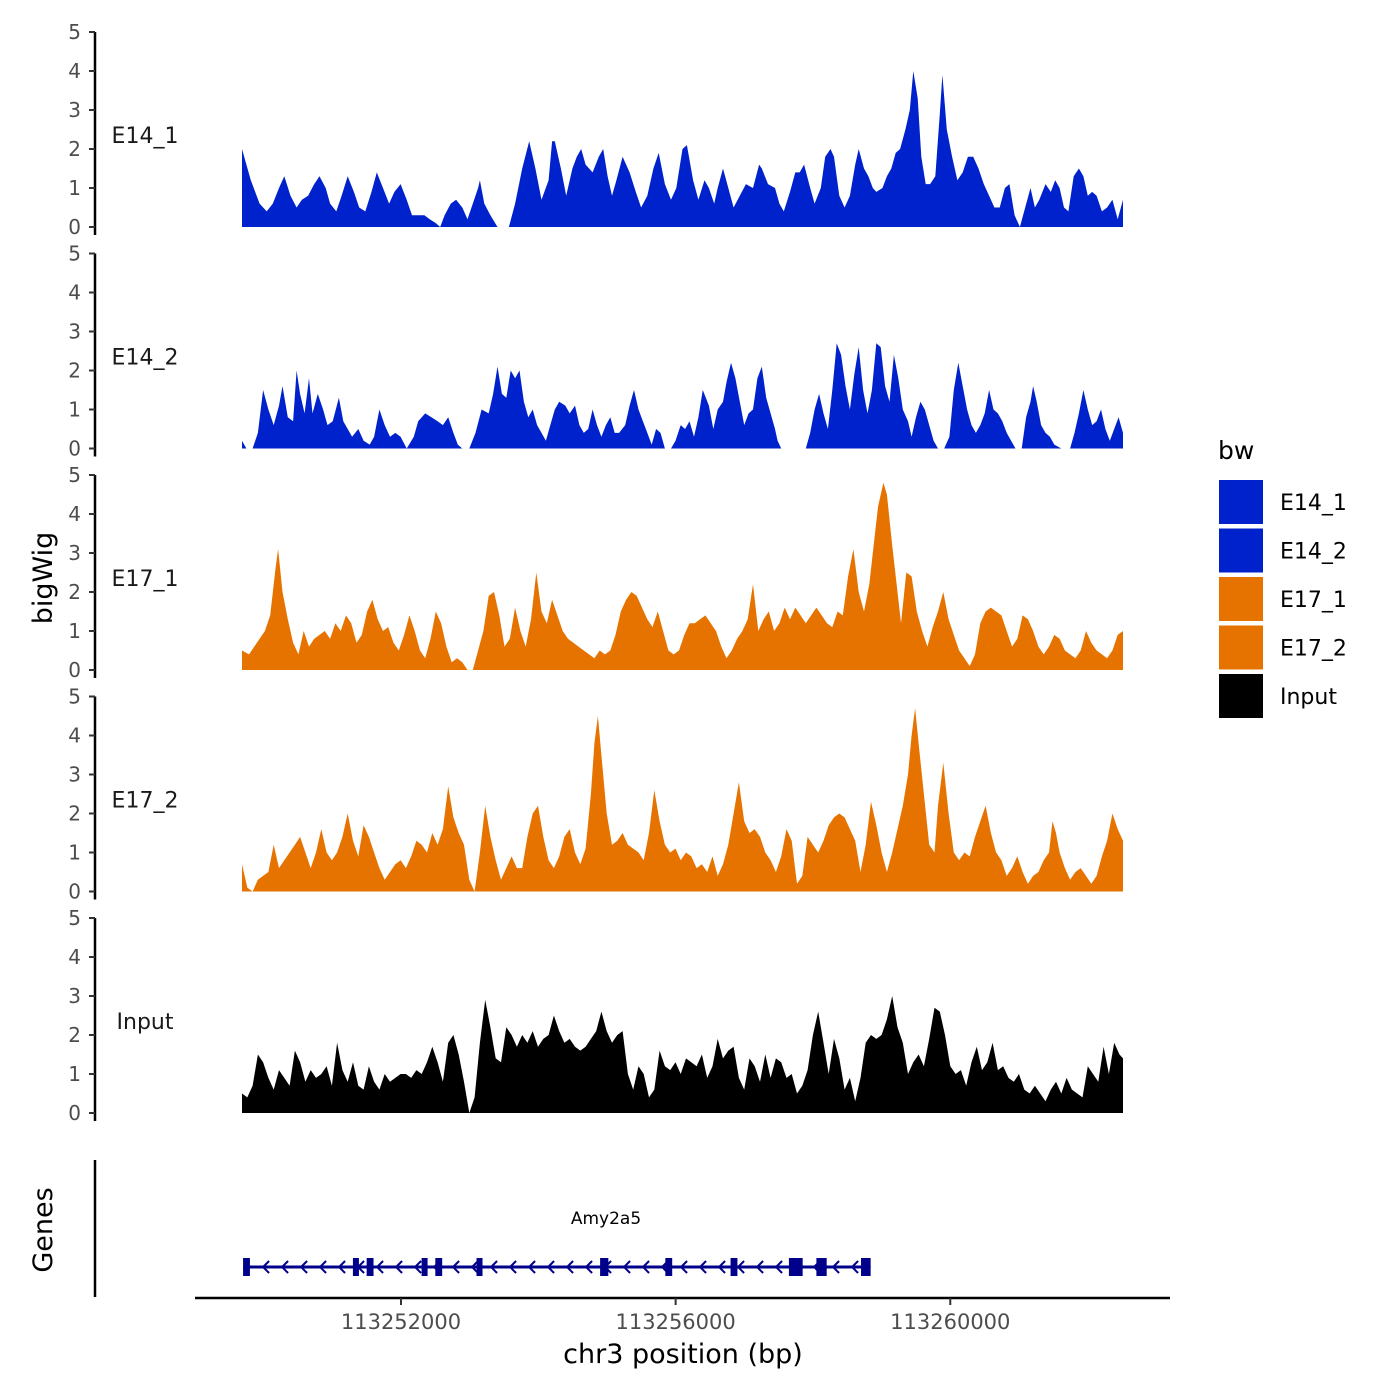  Describe the element at coordinates (43, 1229) in the screenshot. I see `gene-track-label: Genes` at that location.